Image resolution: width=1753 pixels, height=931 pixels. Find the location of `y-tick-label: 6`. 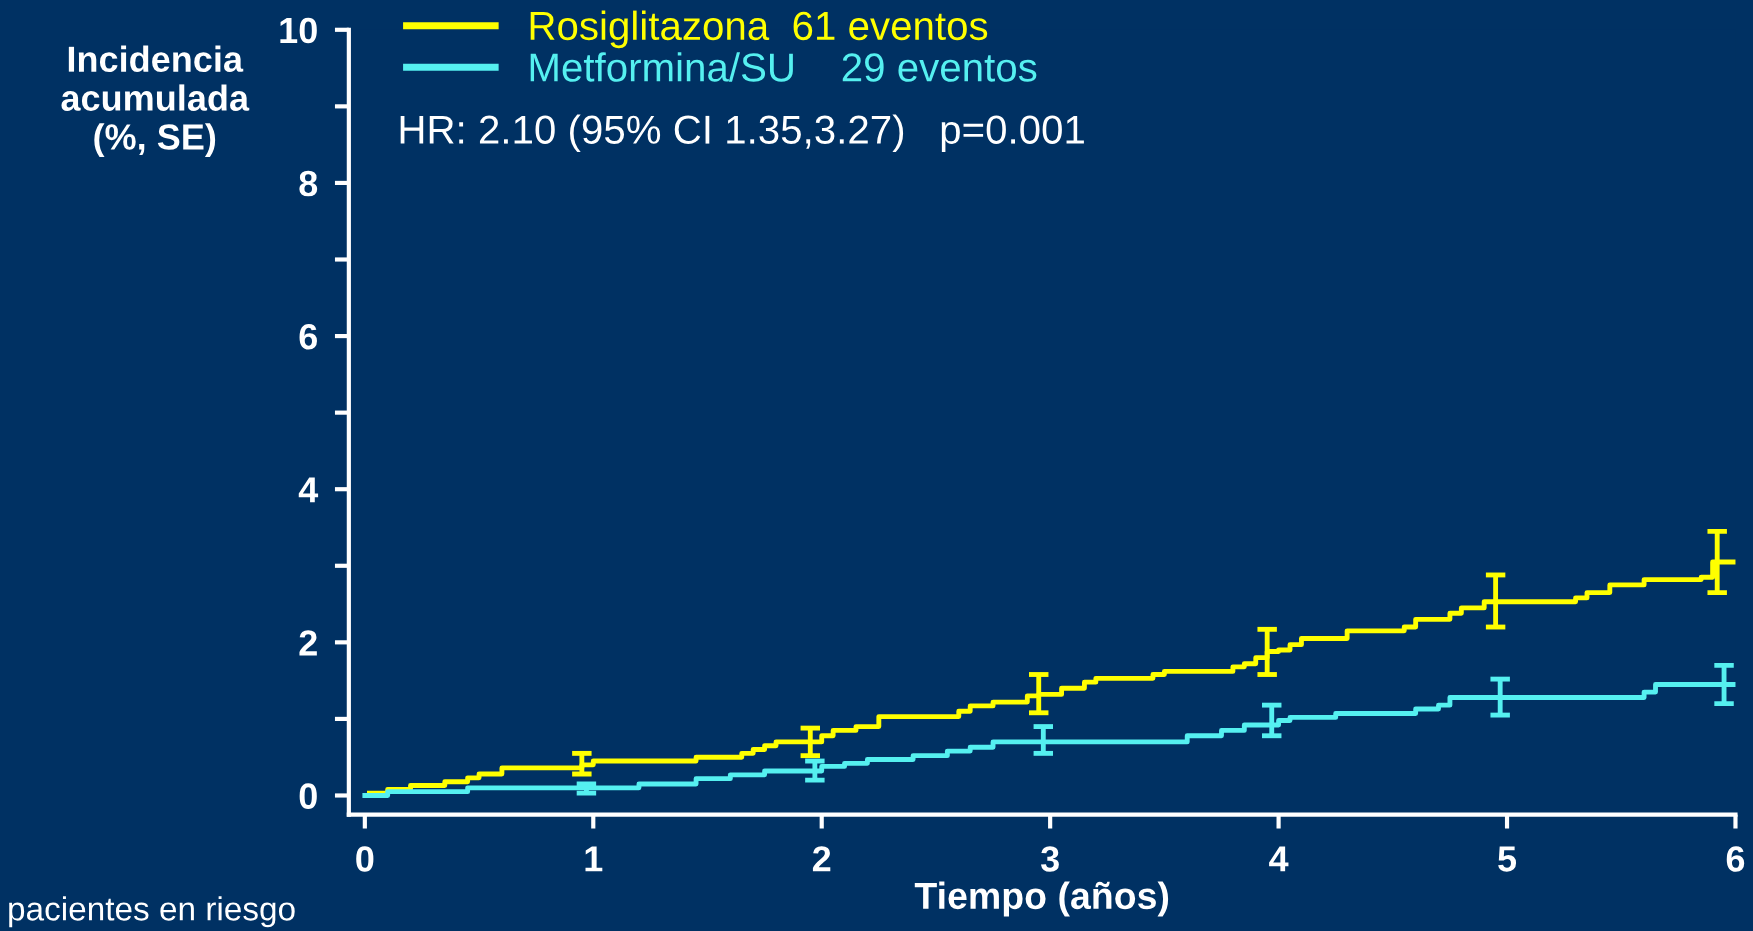

y-tick-label: 6 is located at coordinates (308, 336).